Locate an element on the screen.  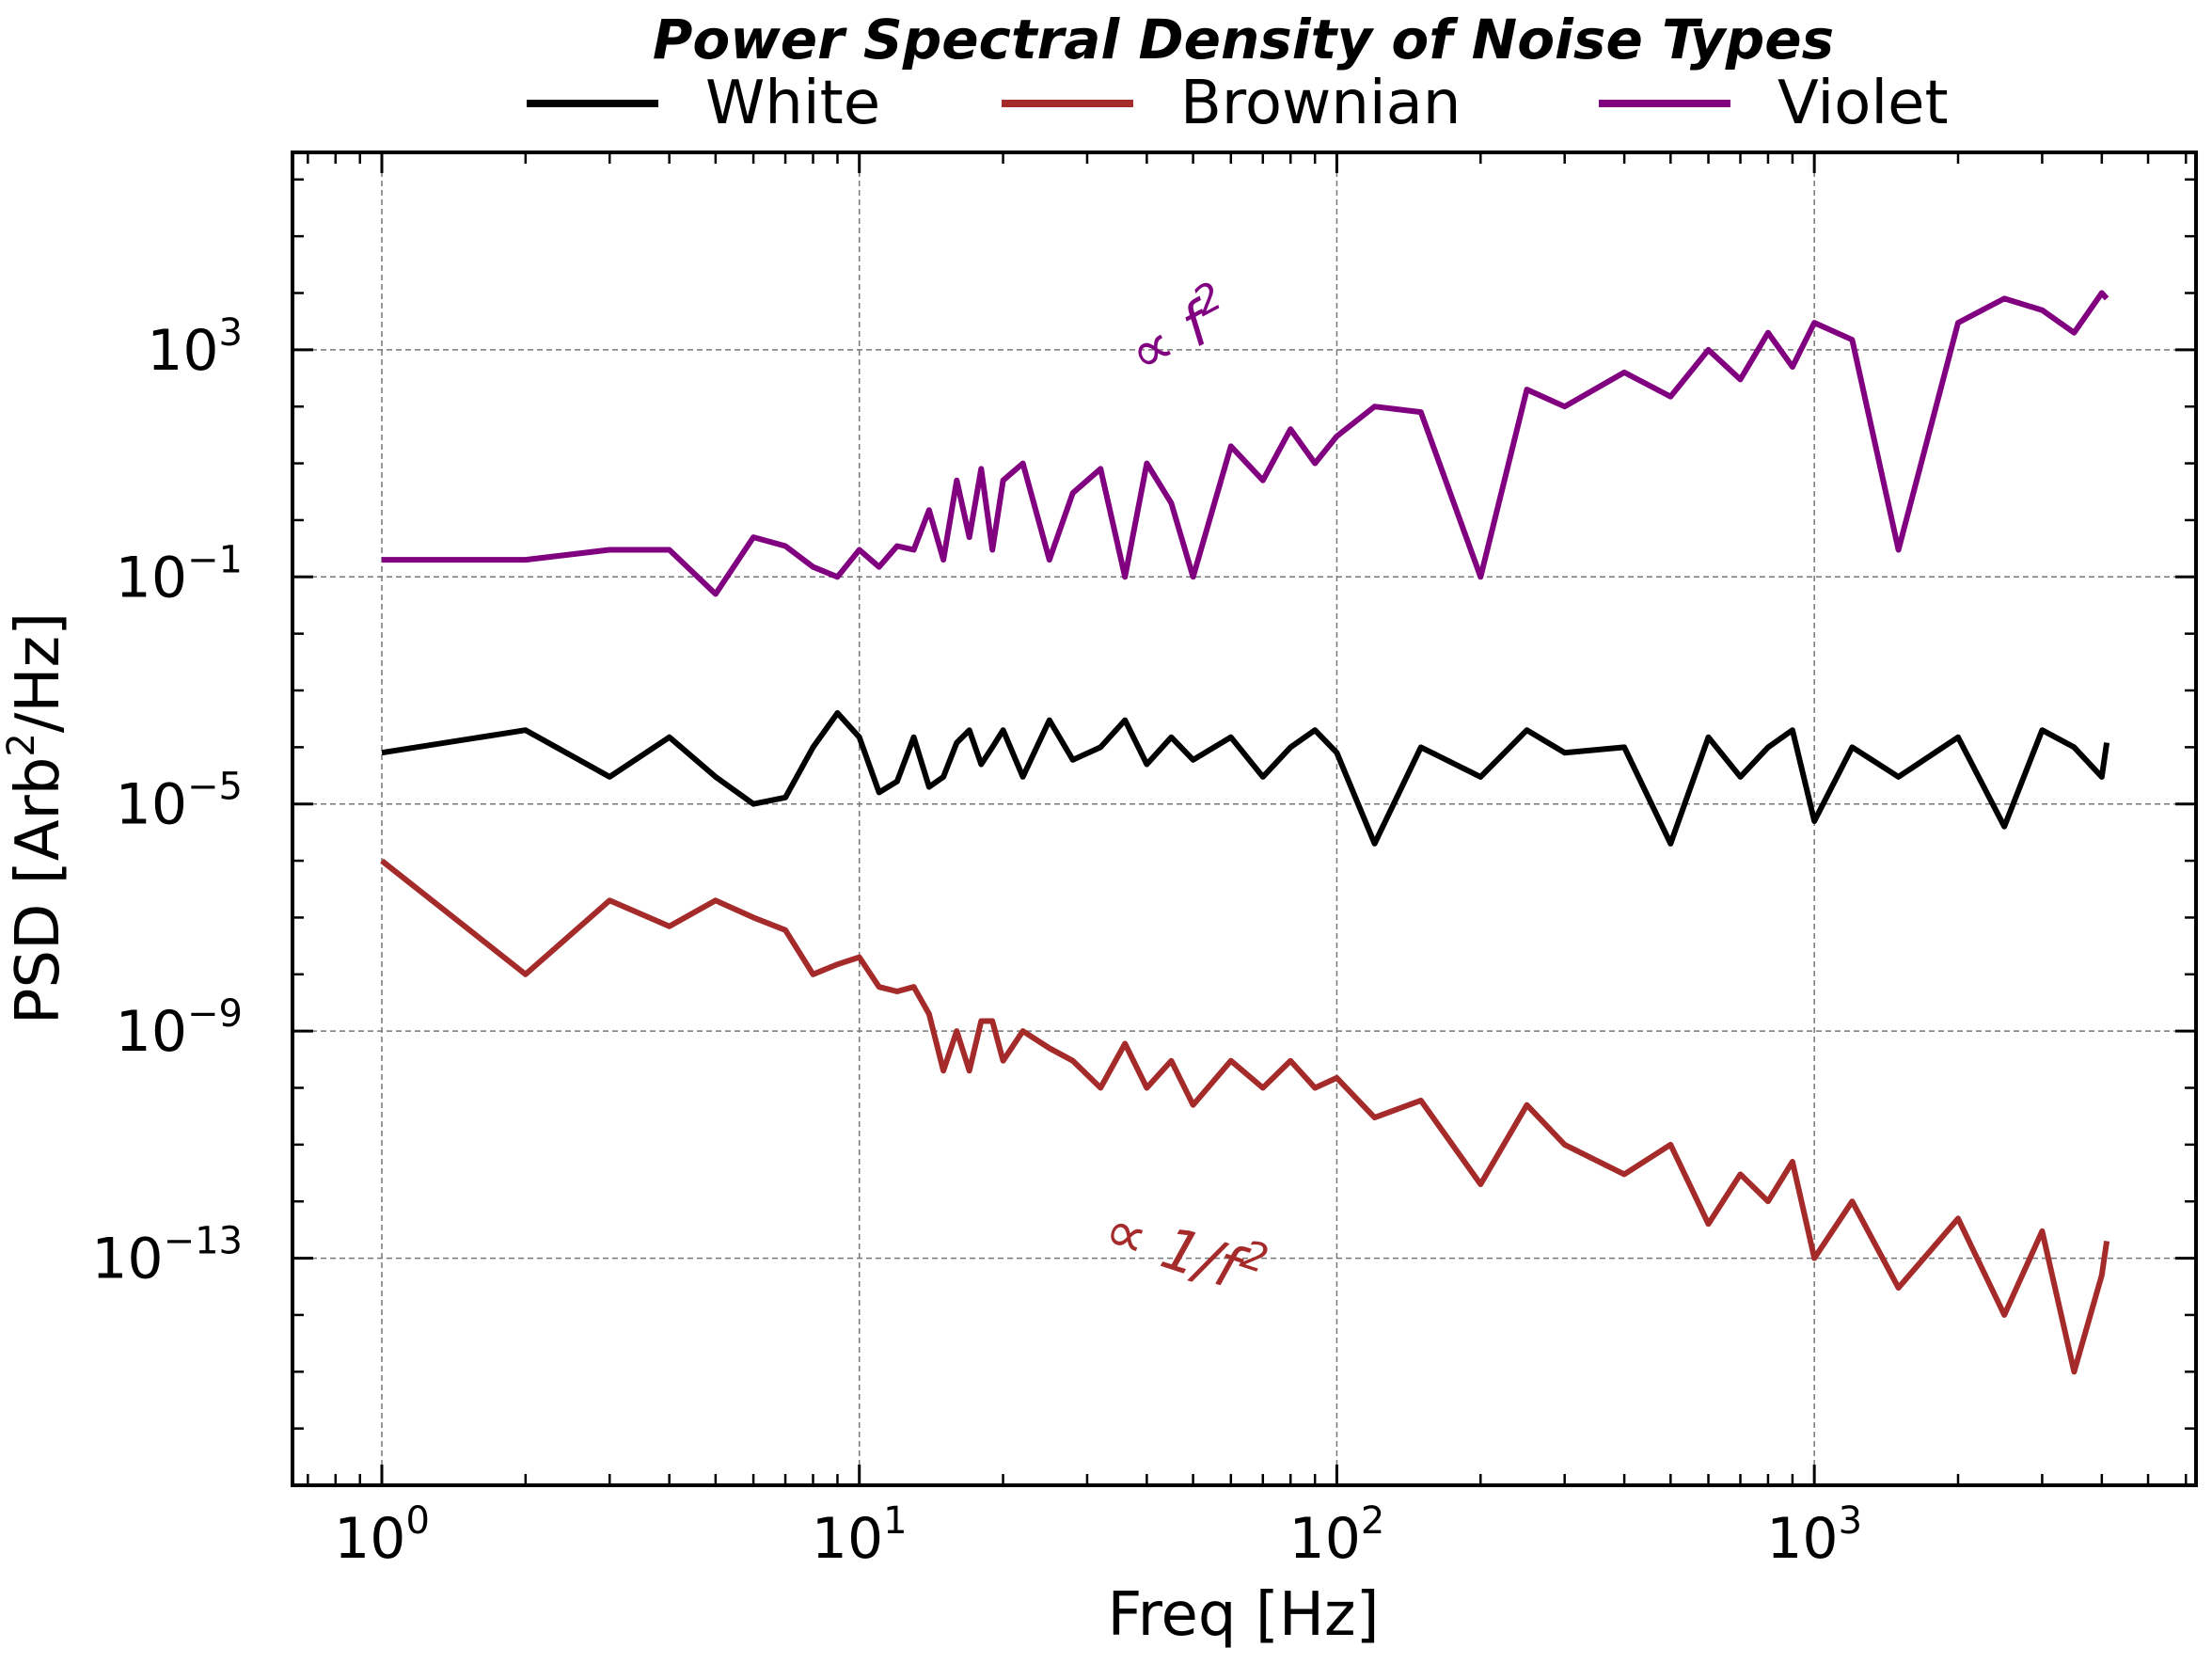
y-tick-exp: −5 is located at coordinates (215, 787).